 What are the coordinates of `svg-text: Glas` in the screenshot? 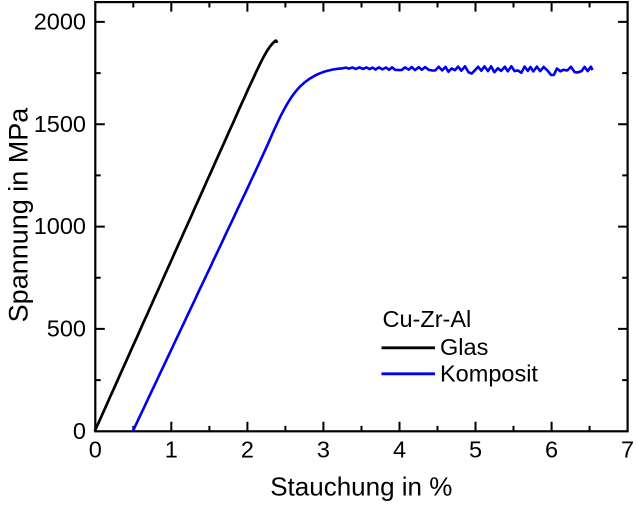 It's located at (464, 347).